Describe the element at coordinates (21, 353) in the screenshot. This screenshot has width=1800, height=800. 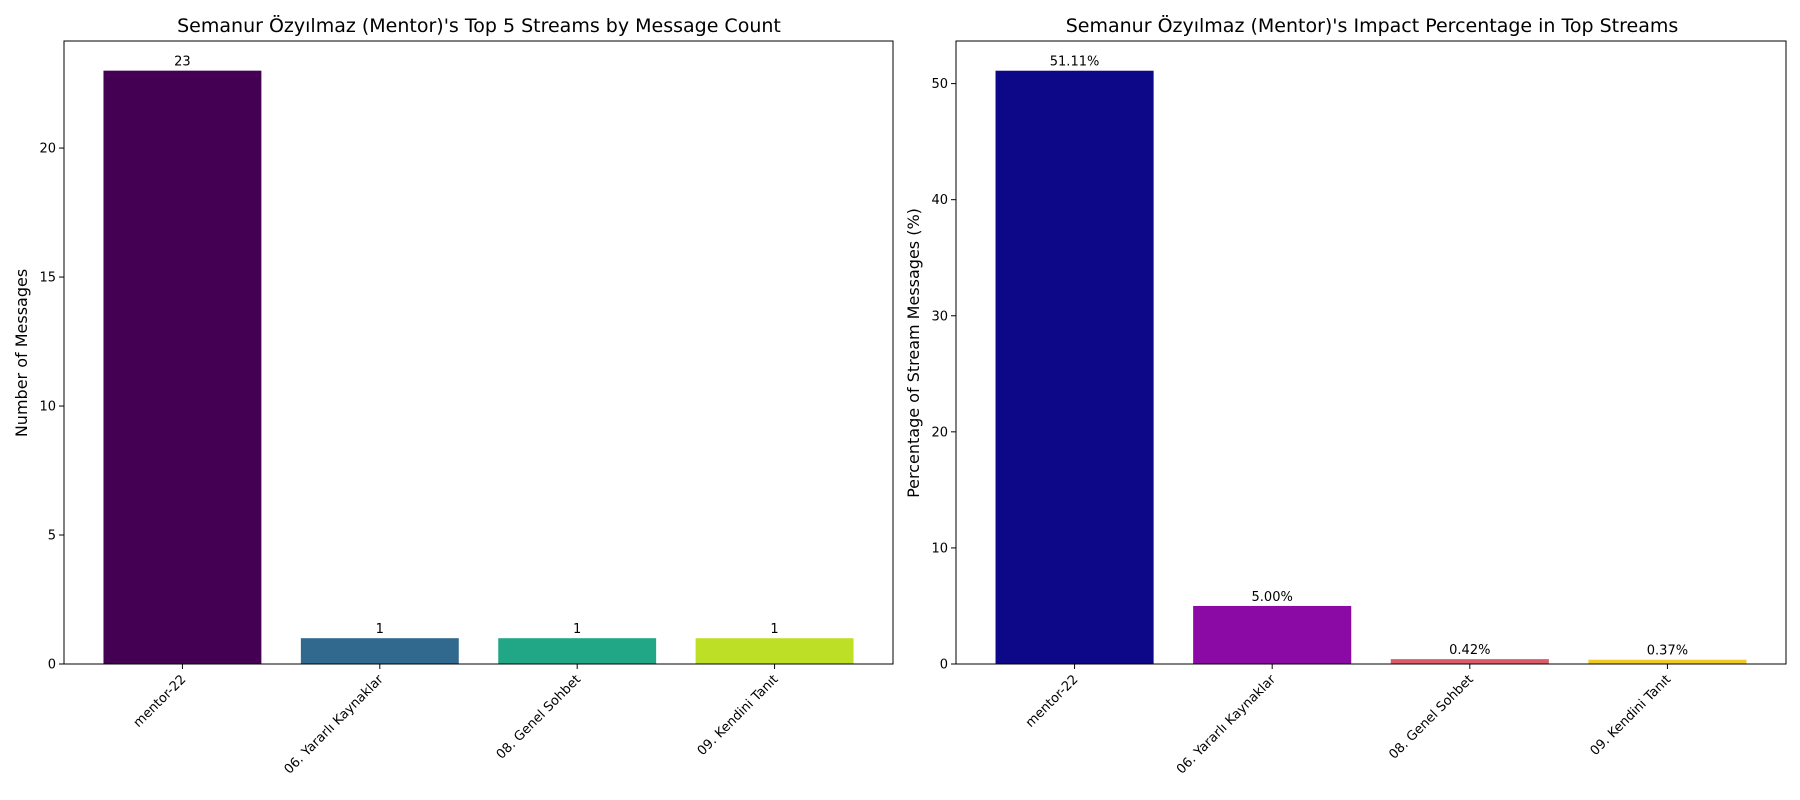
I see `y-axis-label: Number of Messages` at that location.